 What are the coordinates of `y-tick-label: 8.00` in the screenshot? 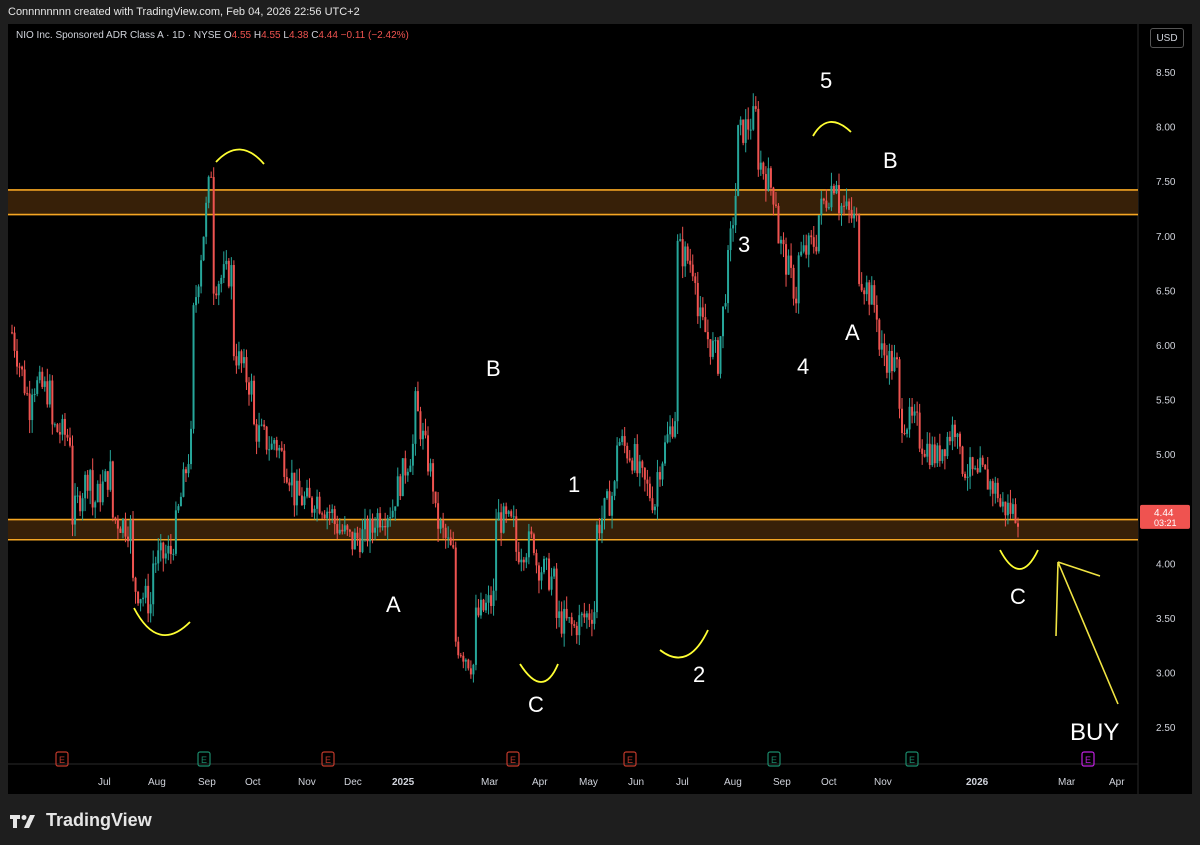 It's located at (1166, 128).